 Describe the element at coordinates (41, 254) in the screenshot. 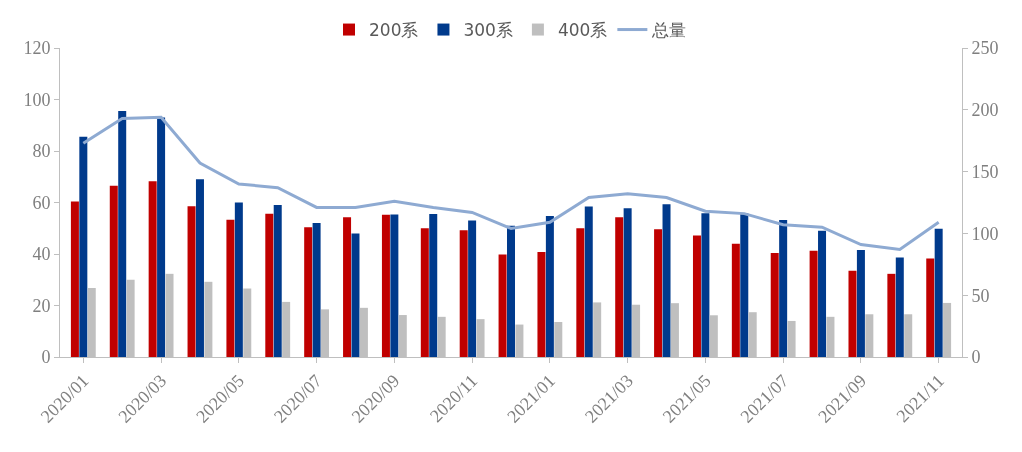

I see `y-tick-label: 40` at that location.